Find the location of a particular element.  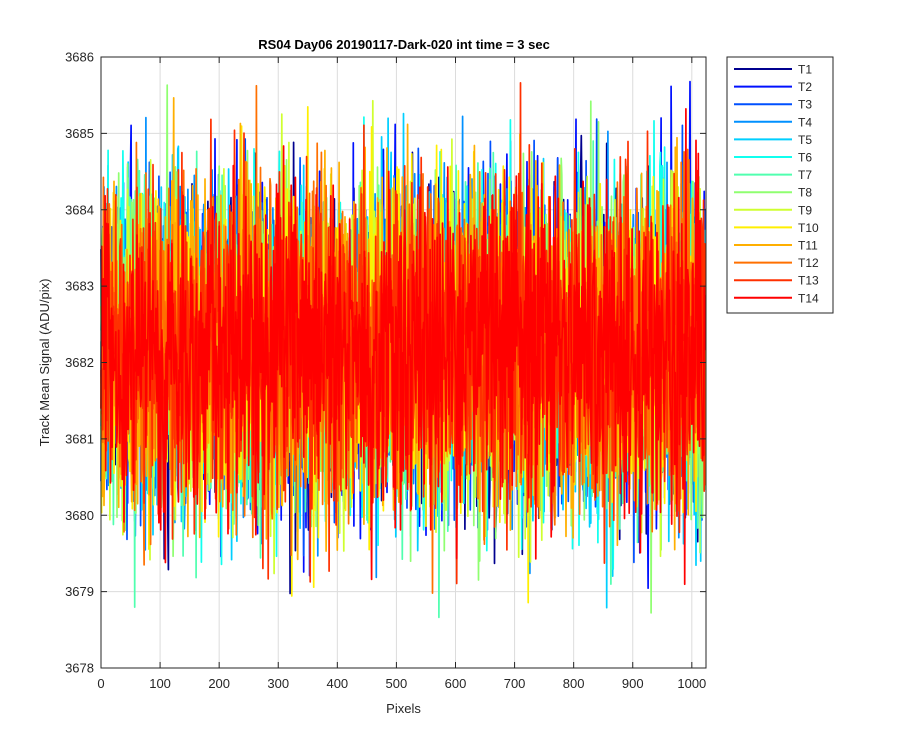

y-tick-label: 3682 is located at coordinates (79, 362).